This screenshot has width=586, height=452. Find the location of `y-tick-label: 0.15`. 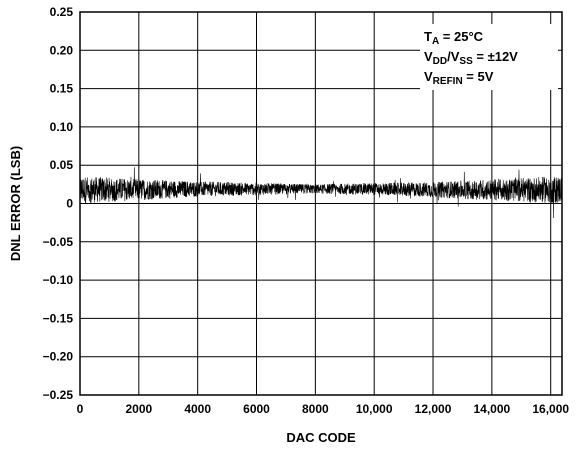

y-tick-label: 0.15 is located at coordinates (62, 89).